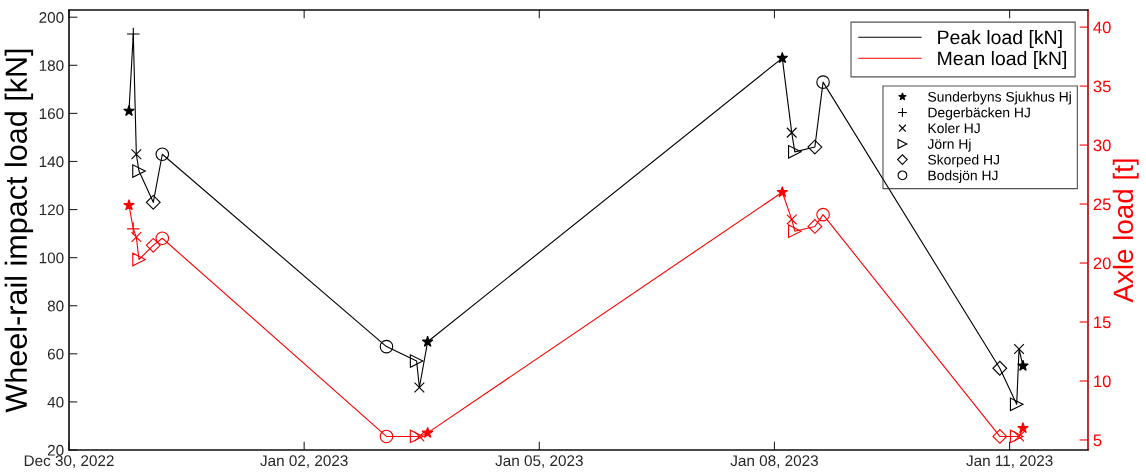 The height and width of the screenshot is (474, 1146). Describe the element at coordinates (51, 114) in the screenshot. I see `y-tick-label: 160` at that location.